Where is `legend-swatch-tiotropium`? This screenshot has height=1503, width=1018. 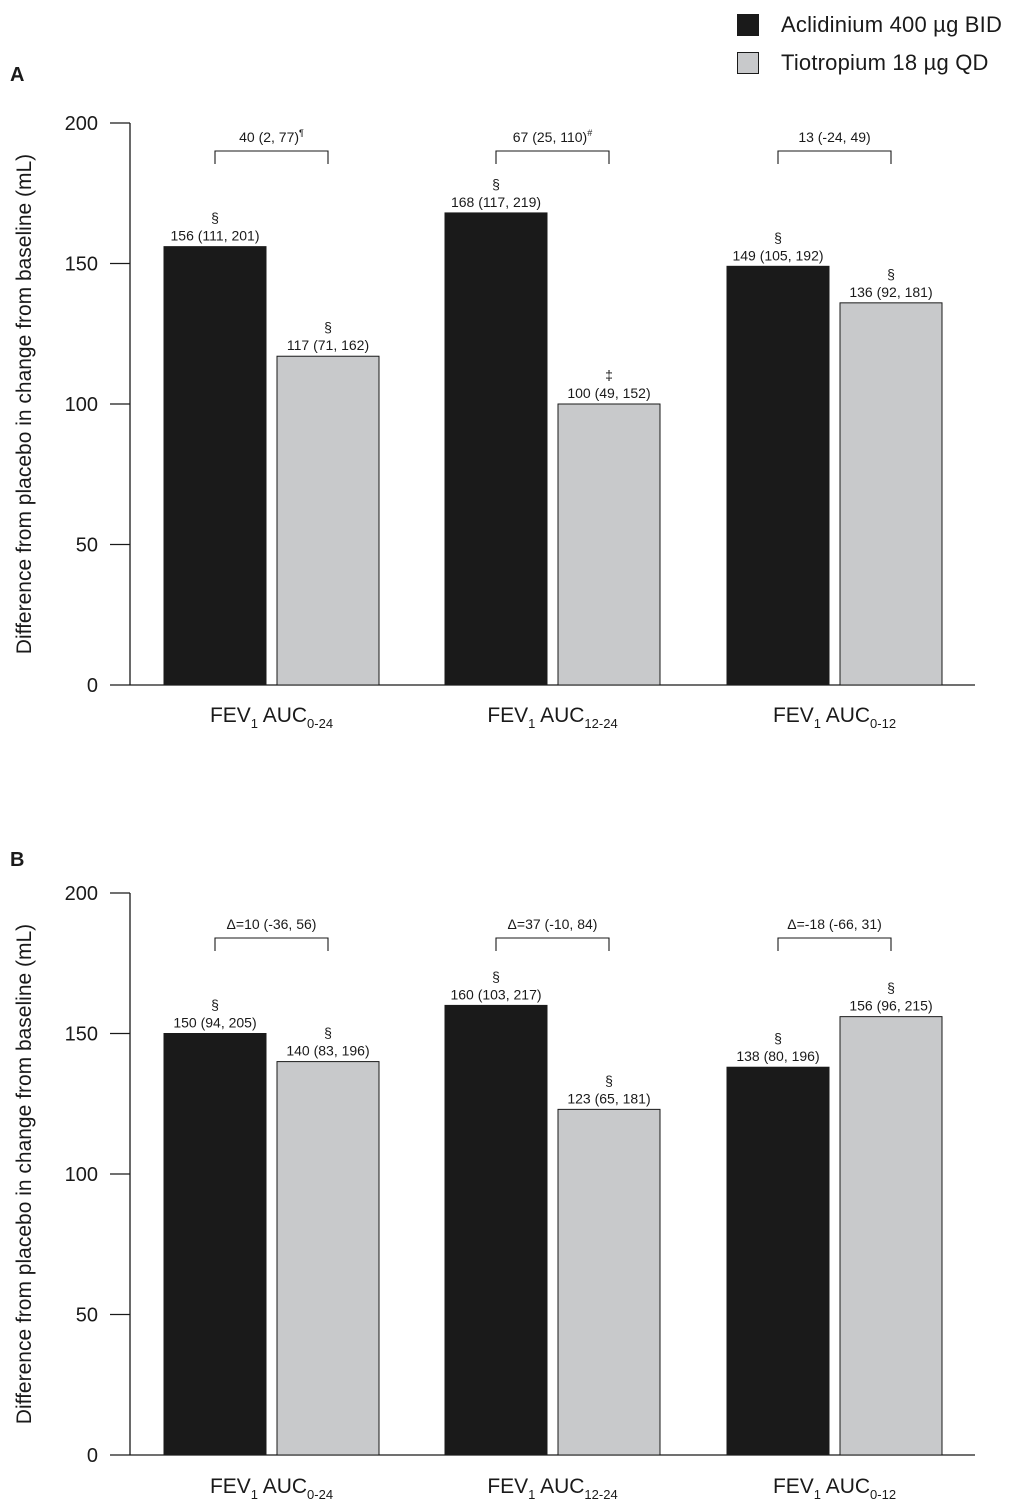
legend-swatch-tiotropium is located at coordinates (748, 63).